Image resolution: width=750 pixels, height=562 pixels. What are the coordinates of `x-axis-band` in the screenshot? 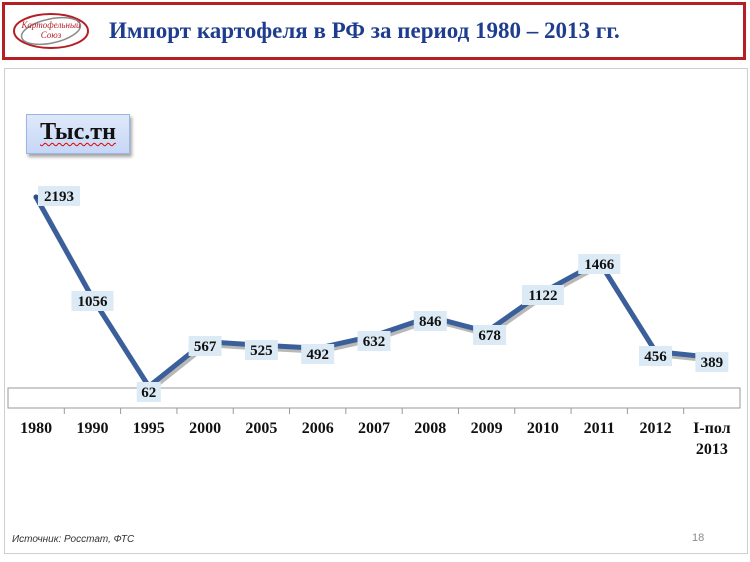 It's located at (374, 398).